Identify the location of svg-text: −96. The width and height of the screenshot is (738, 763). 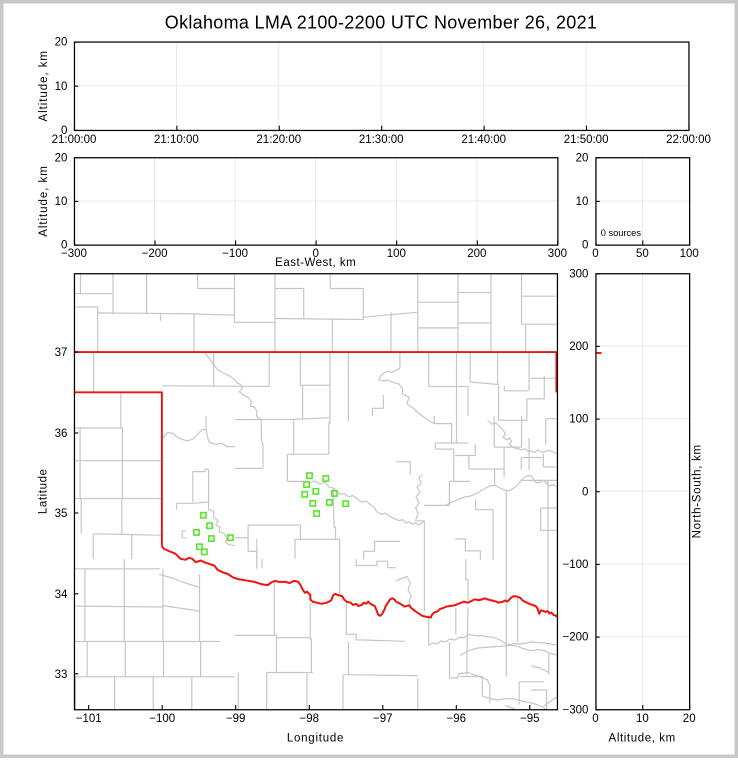
(457, 719).